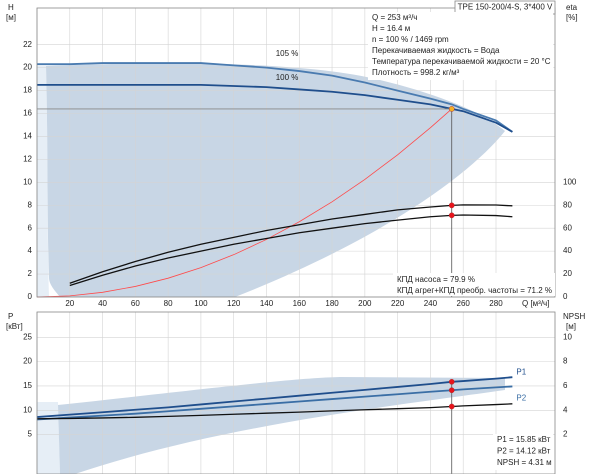 Image resolution: width=600 pixels, height=474 pixels. I want to click on y2-tick-label: 10, so click(567, 336).